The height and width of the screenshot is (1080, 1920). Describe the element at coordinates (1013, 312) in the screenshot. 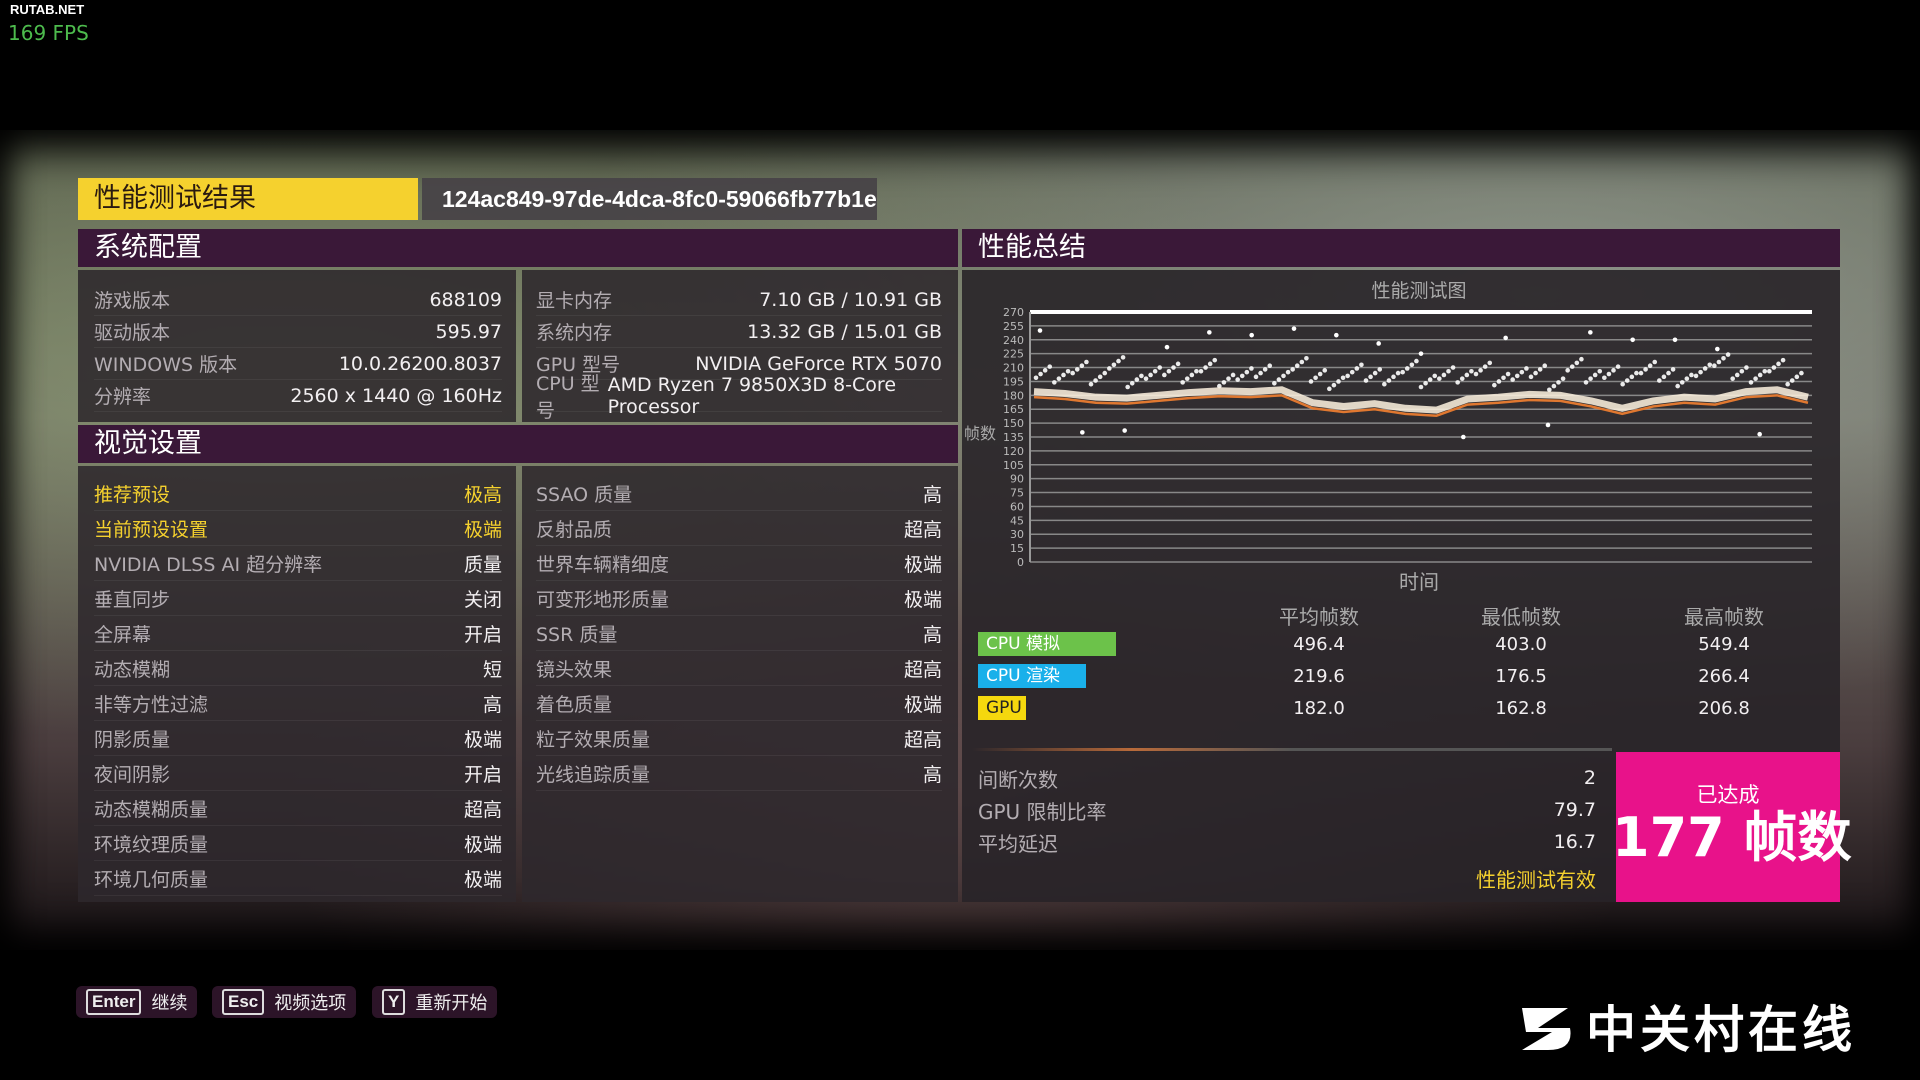

I see `y-tick-label: 270` at that location.